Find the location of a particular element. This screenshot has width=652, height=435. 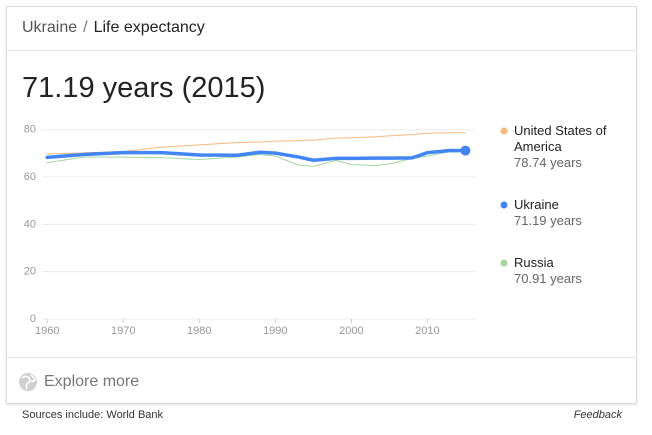

legend-entry: Russia 70.91 years is located at coordinates (574, 271).